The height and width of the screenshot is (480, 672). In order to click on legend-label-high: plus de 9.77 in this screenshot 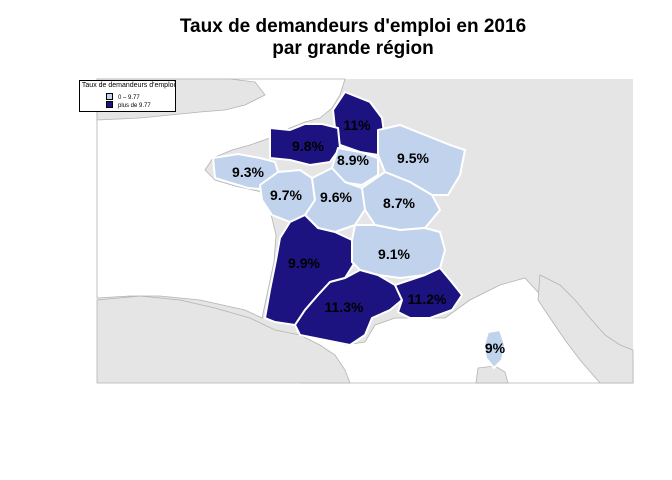, I will do `click(134, 106)`.